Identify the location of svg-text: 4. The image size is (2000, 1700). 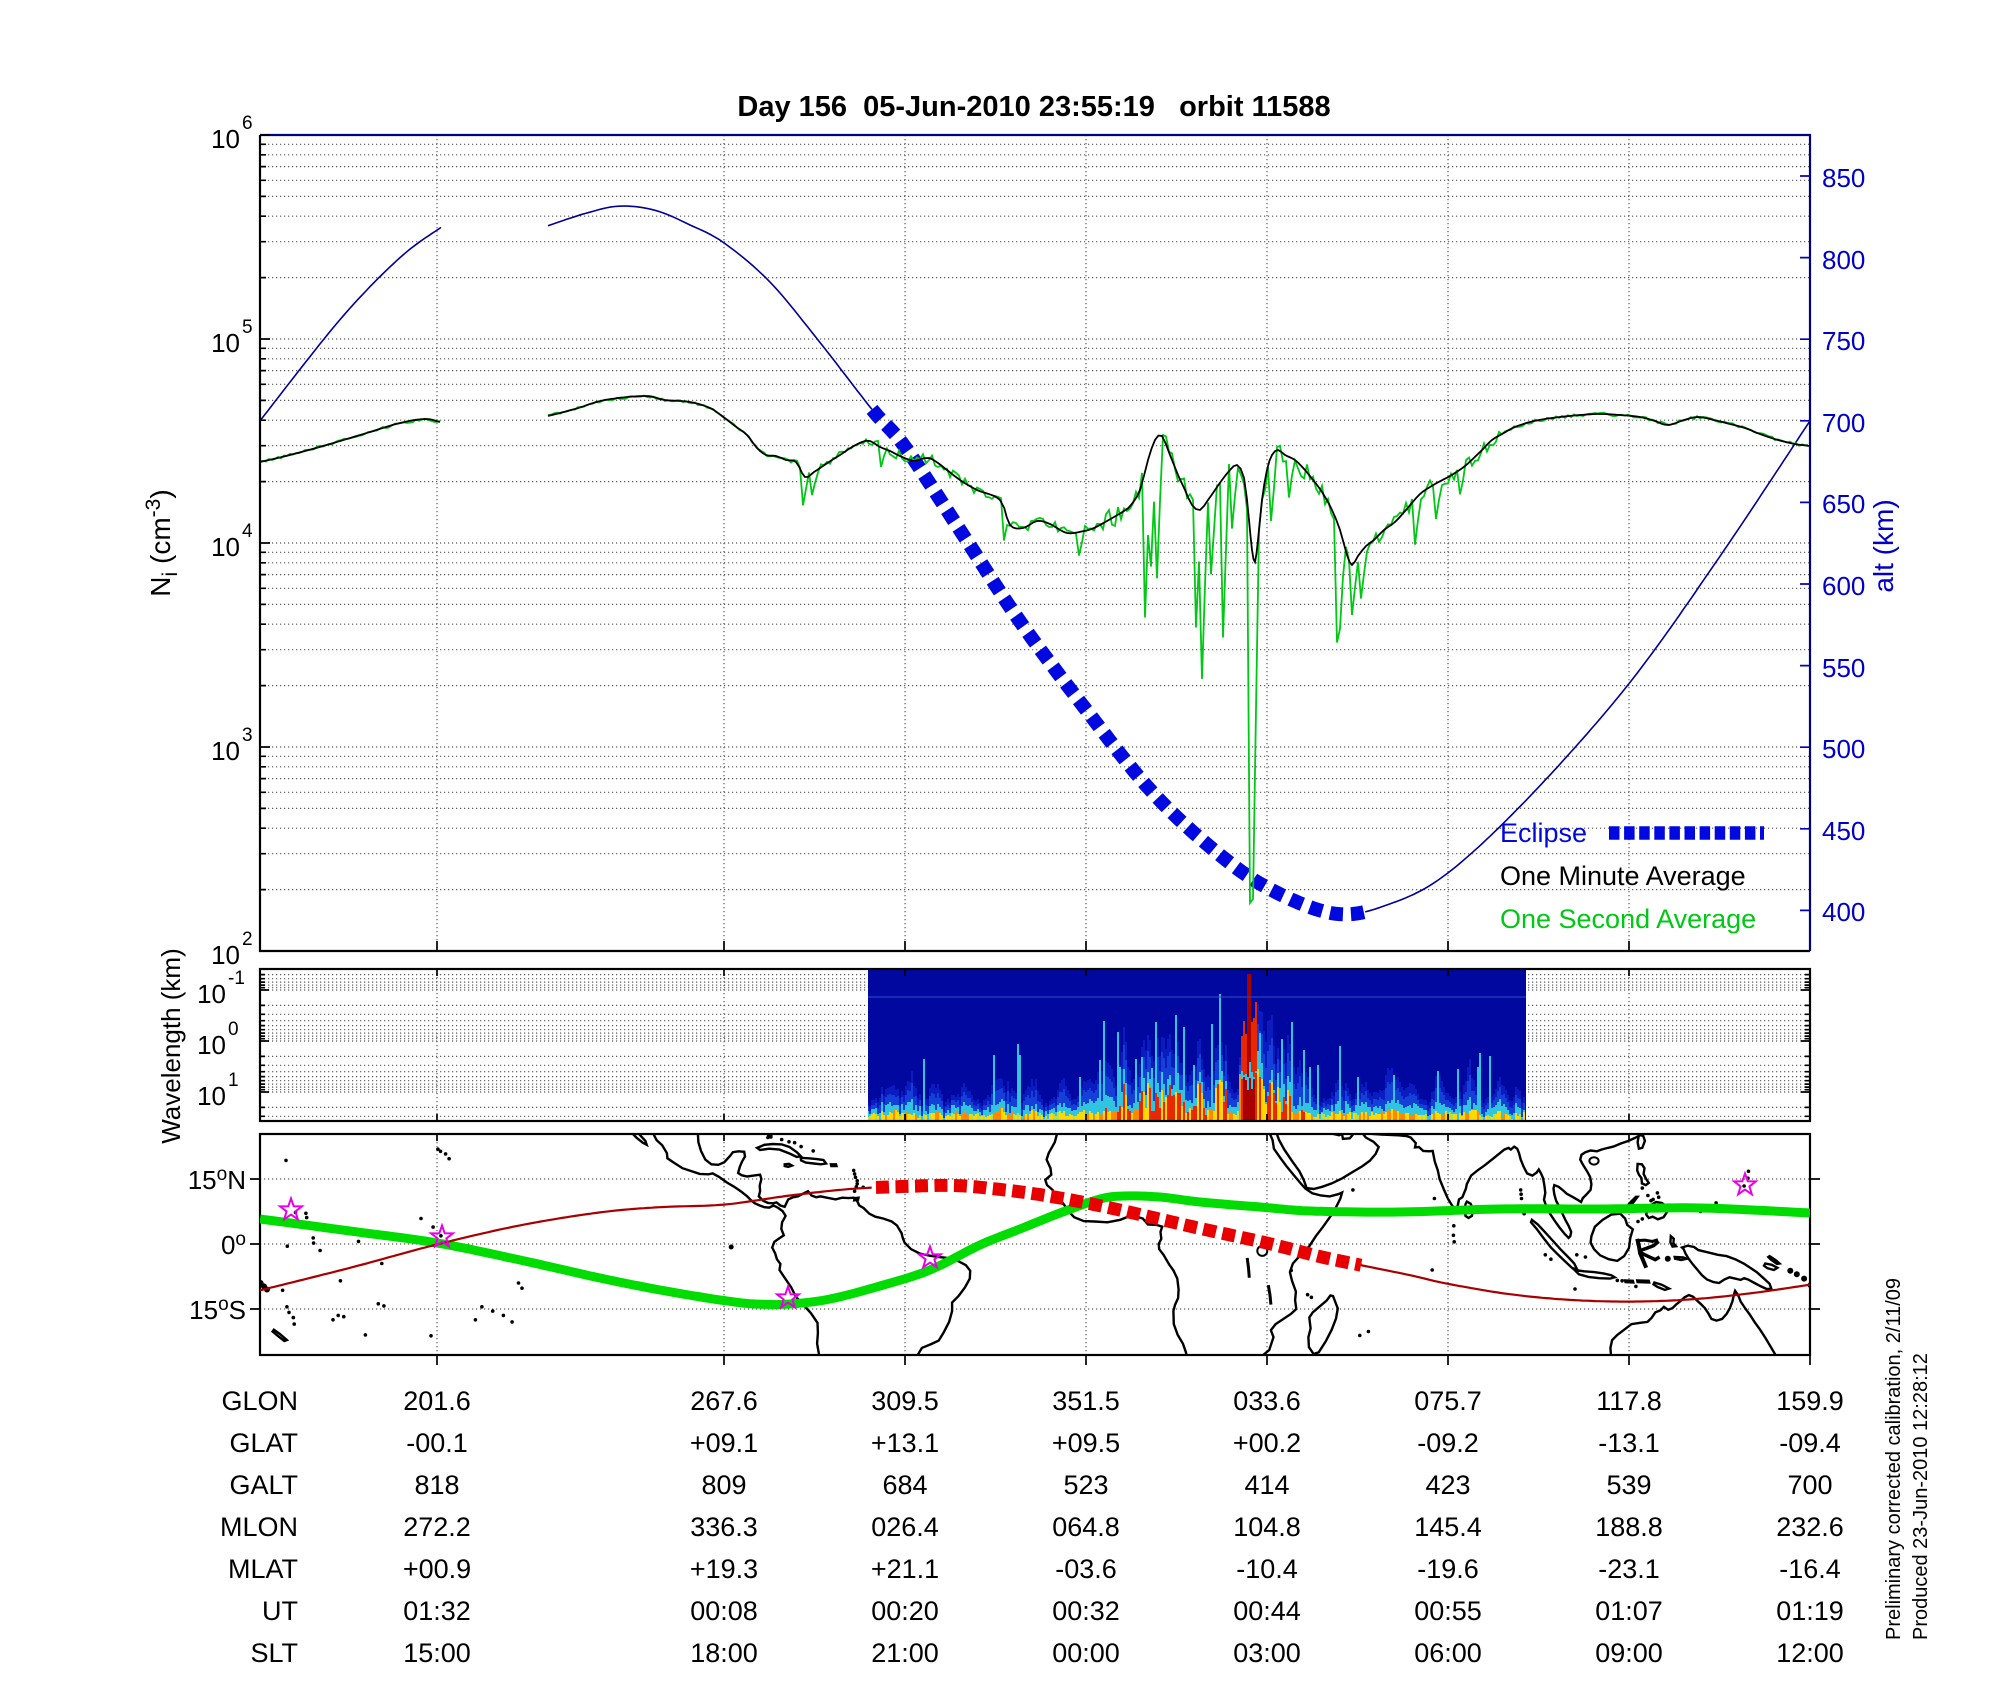
(247, 531).